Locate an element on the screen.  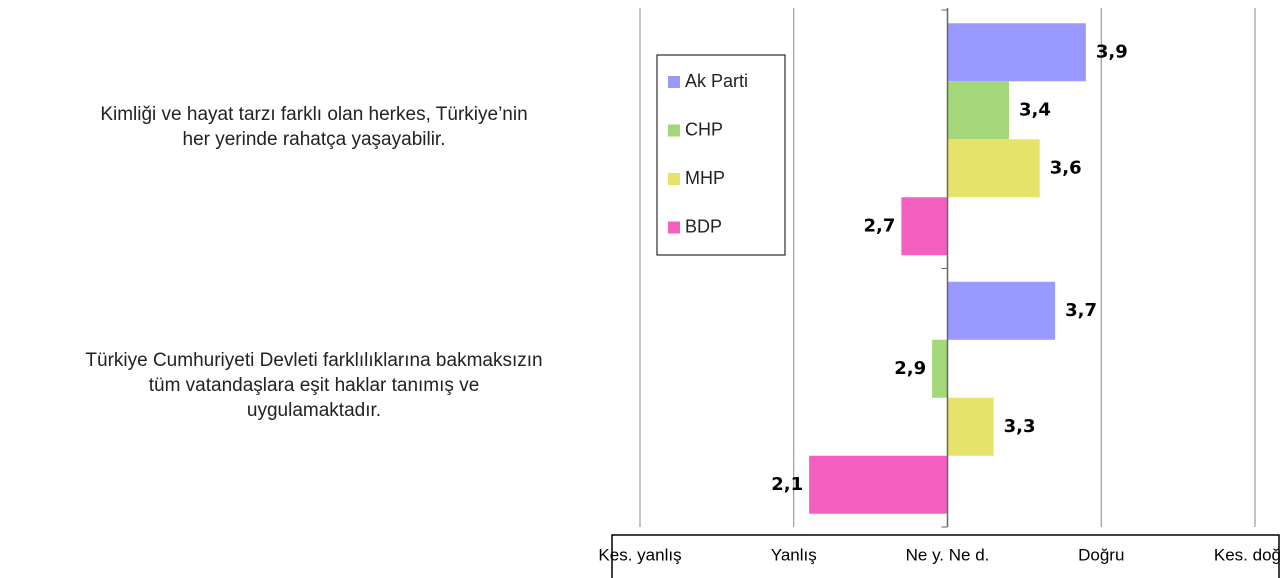
value-label: 2,9 is located at coordinates (910, 368).